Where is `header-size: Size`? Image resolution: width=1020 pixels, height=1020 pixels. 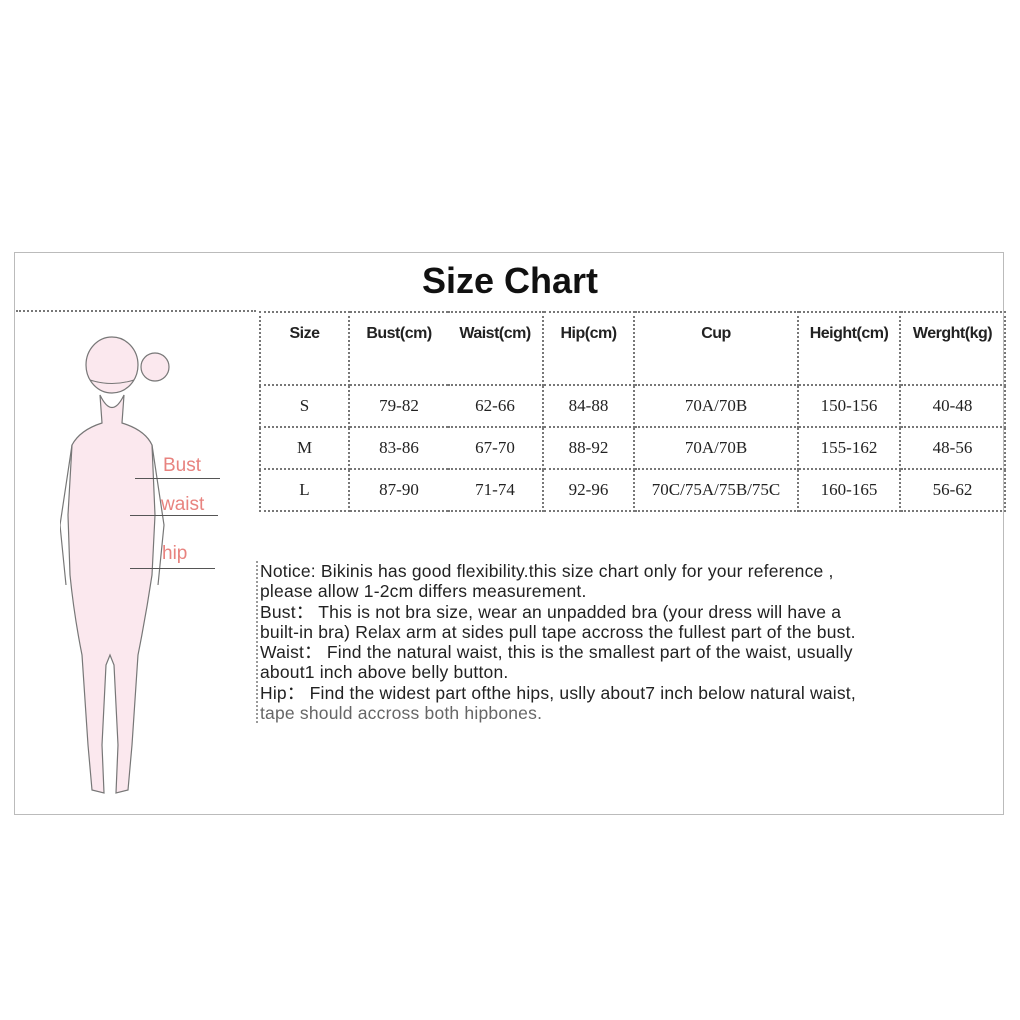
header-size: Size is located at coordinates (304, 348).